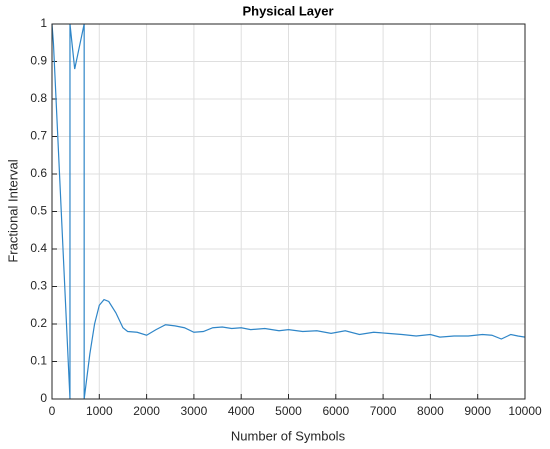 This screenshot has width=550, height=449. What do you see at coordinates (38, 323) in the screenshot?
I see `y-tick-label: 0.2` at bounding box center [38, 323].